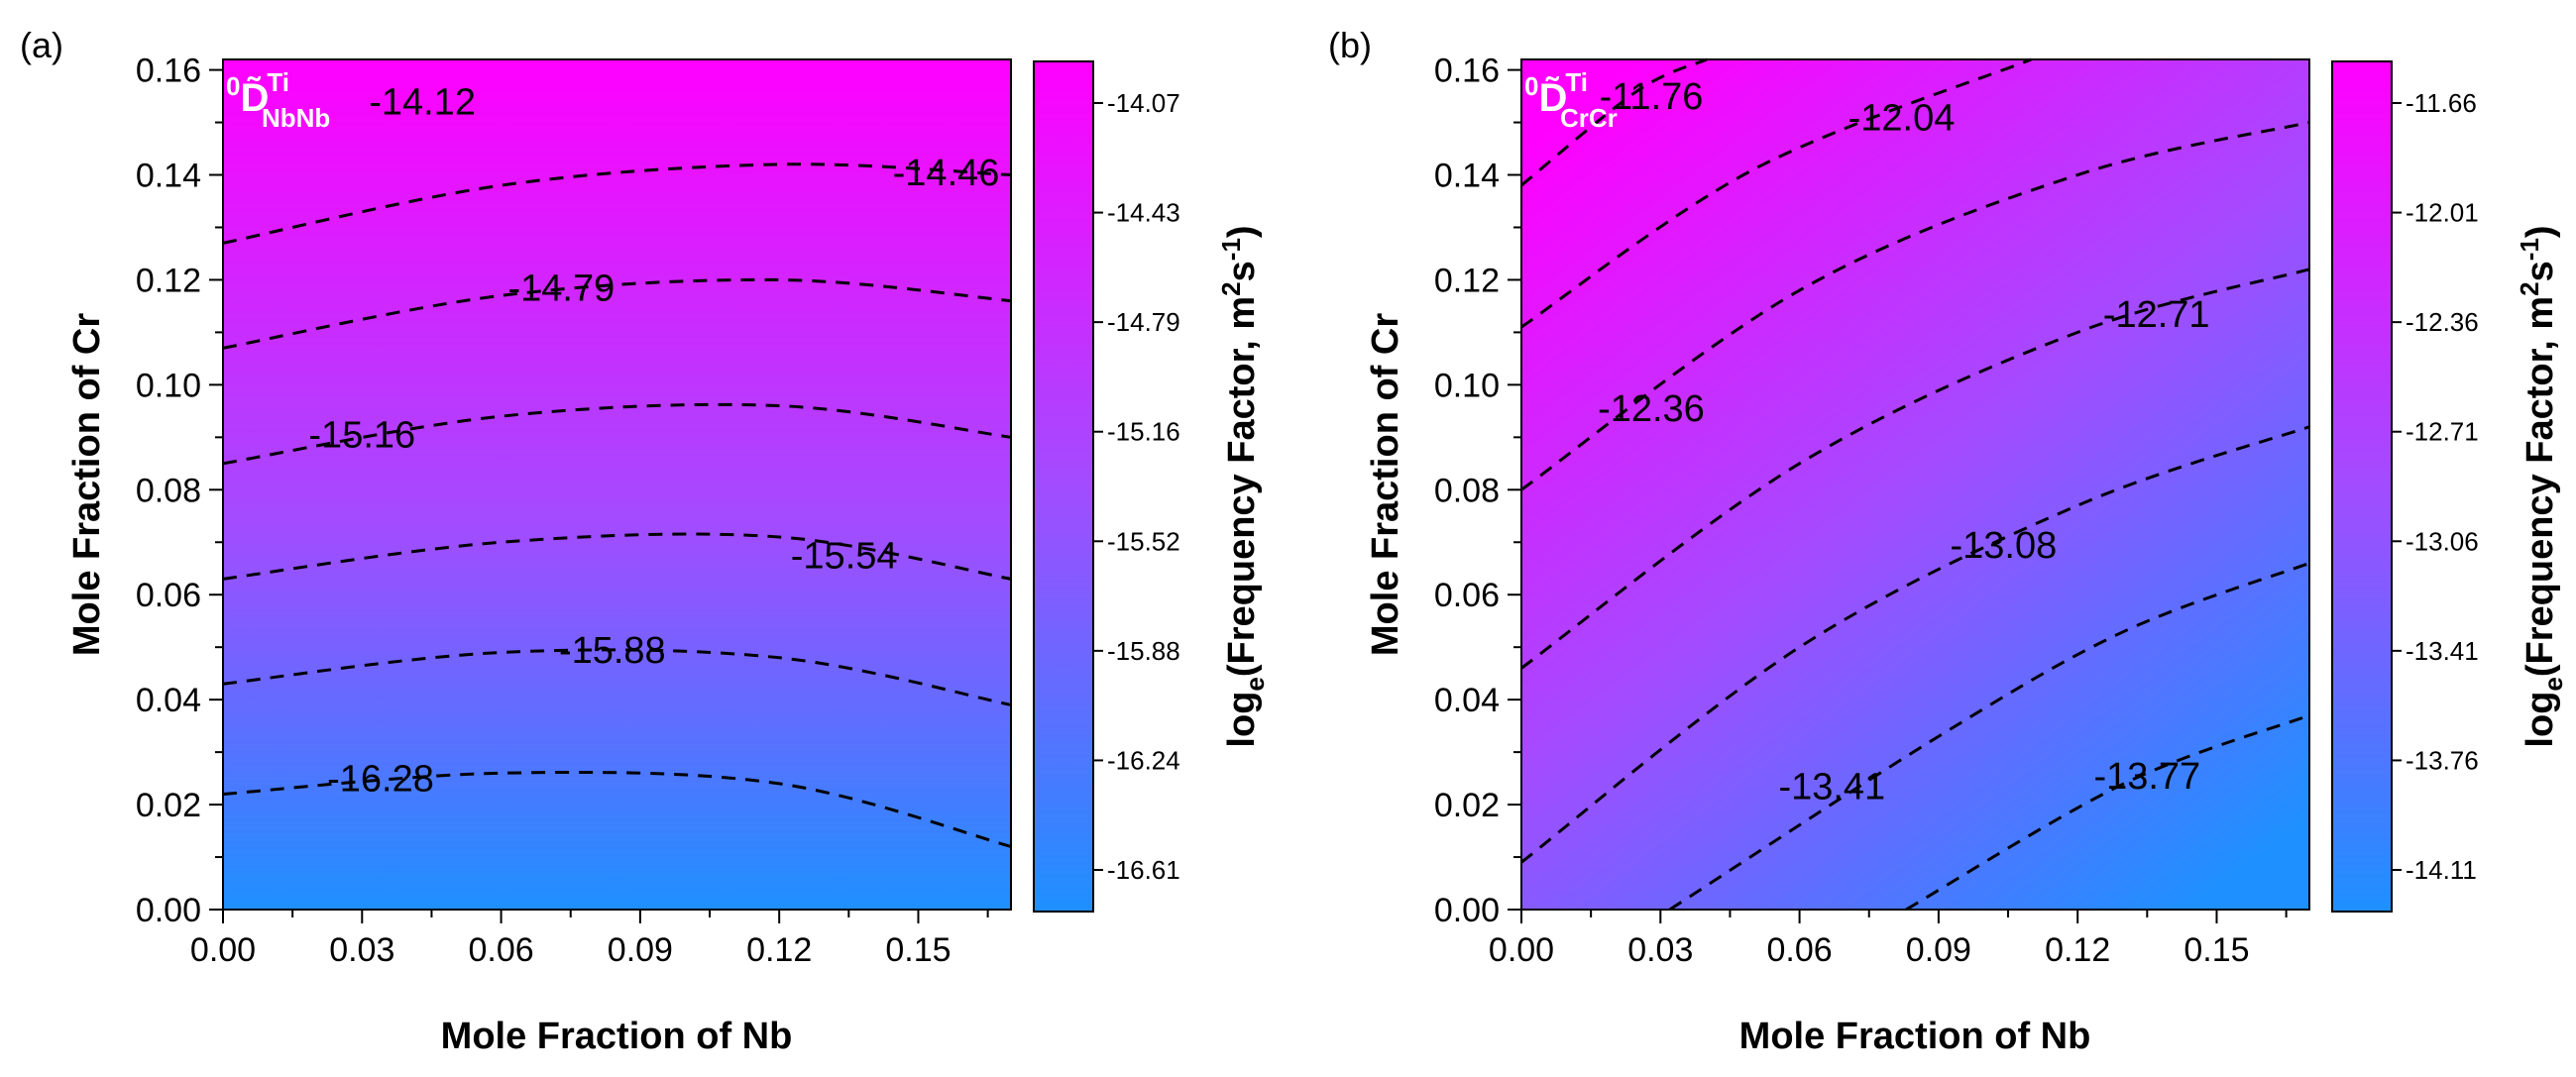  What do you see at coordinates (2441, 103) in the screenshot?
I see `colorbar-tick-label-1-0: -11.66` at bounding box center [2441, 103].